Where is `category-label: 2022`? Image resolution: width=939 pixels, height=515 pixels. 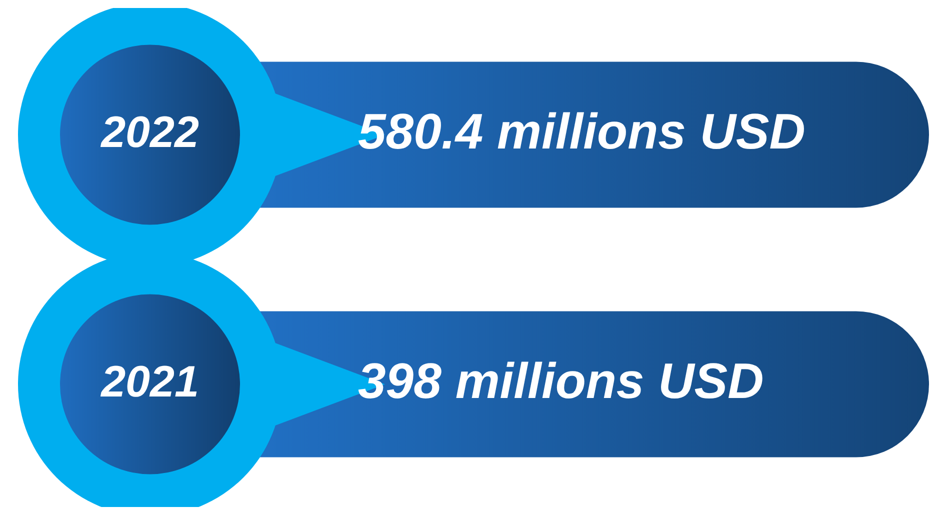
category-label: 2022 is located at coordinates (150, 132).